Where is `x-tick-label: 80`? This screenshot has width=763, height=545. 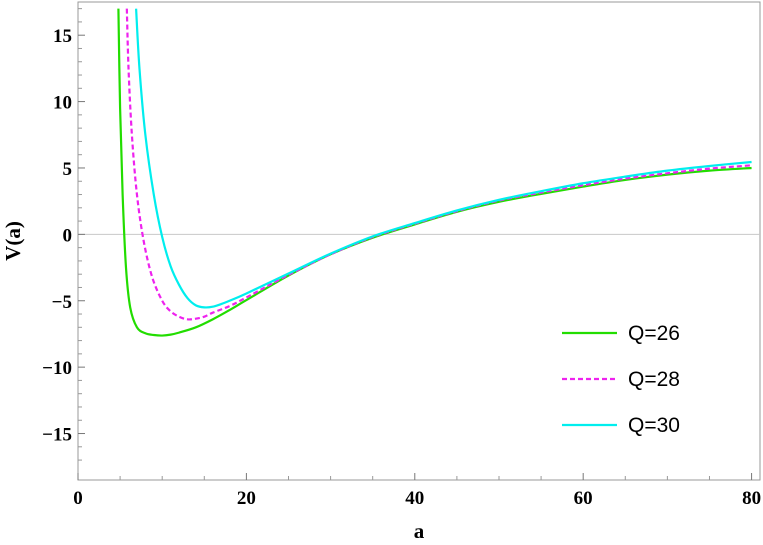
x-tick-label: 80 is located at coordinates (751, 498).